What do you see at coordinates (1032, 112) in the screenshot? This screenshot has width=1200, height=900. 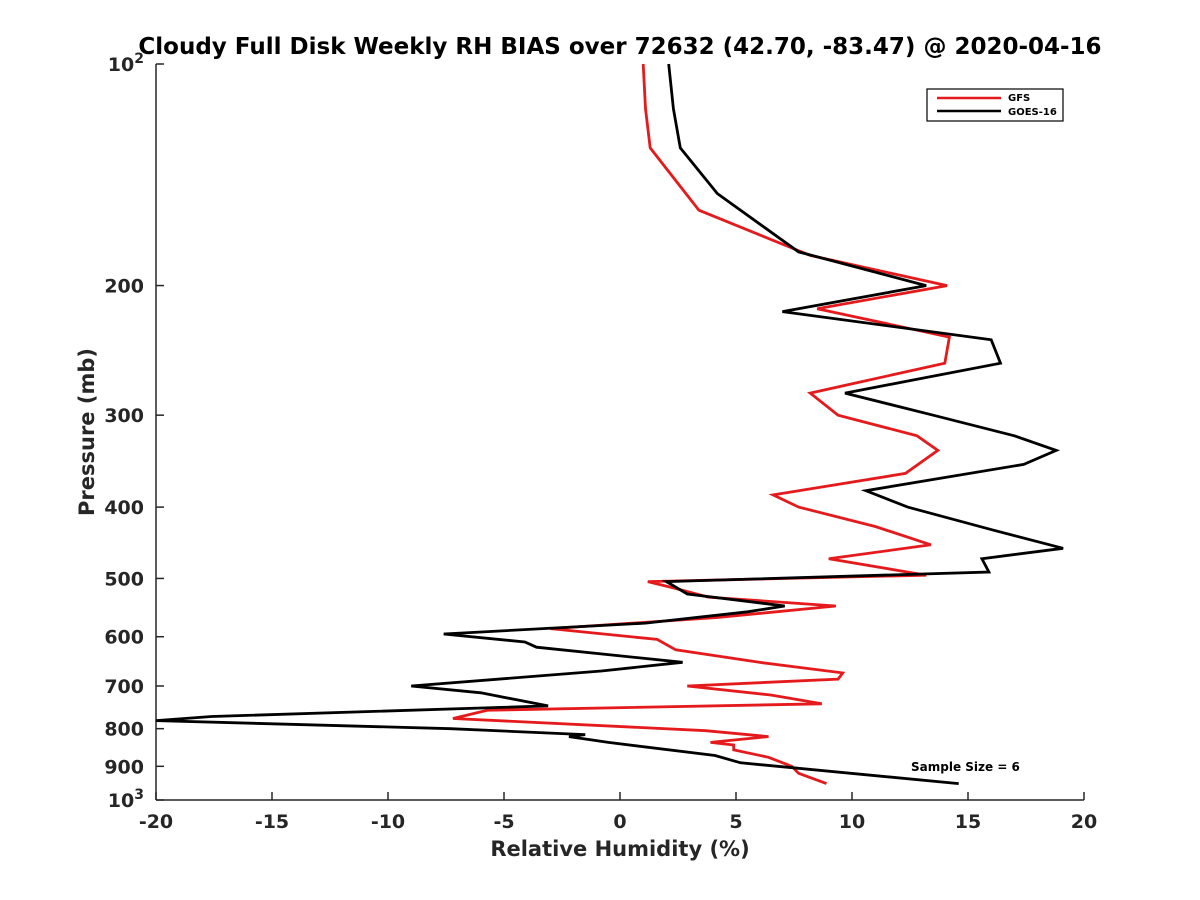 I see `legend-label-goes-16: GOES-16` at bounding box center [1032, 112].